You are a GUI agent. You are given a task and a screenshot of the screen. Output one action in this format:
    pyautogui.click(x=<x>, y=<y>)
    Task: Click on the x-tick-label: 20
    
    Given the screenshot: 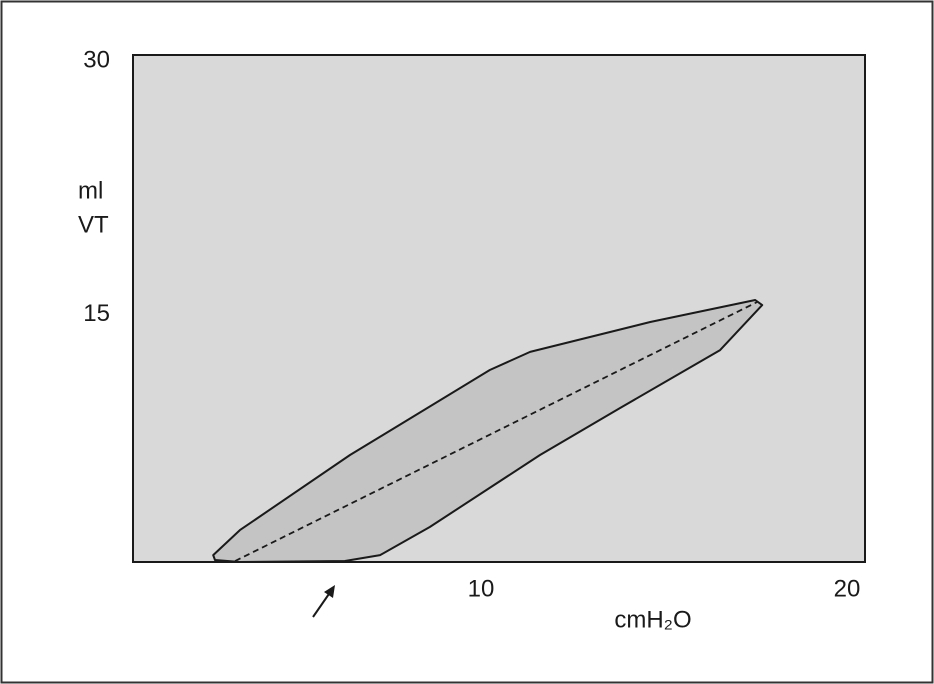 What is the action you would take?
    pyautogui.click(x=847, y=588)
    